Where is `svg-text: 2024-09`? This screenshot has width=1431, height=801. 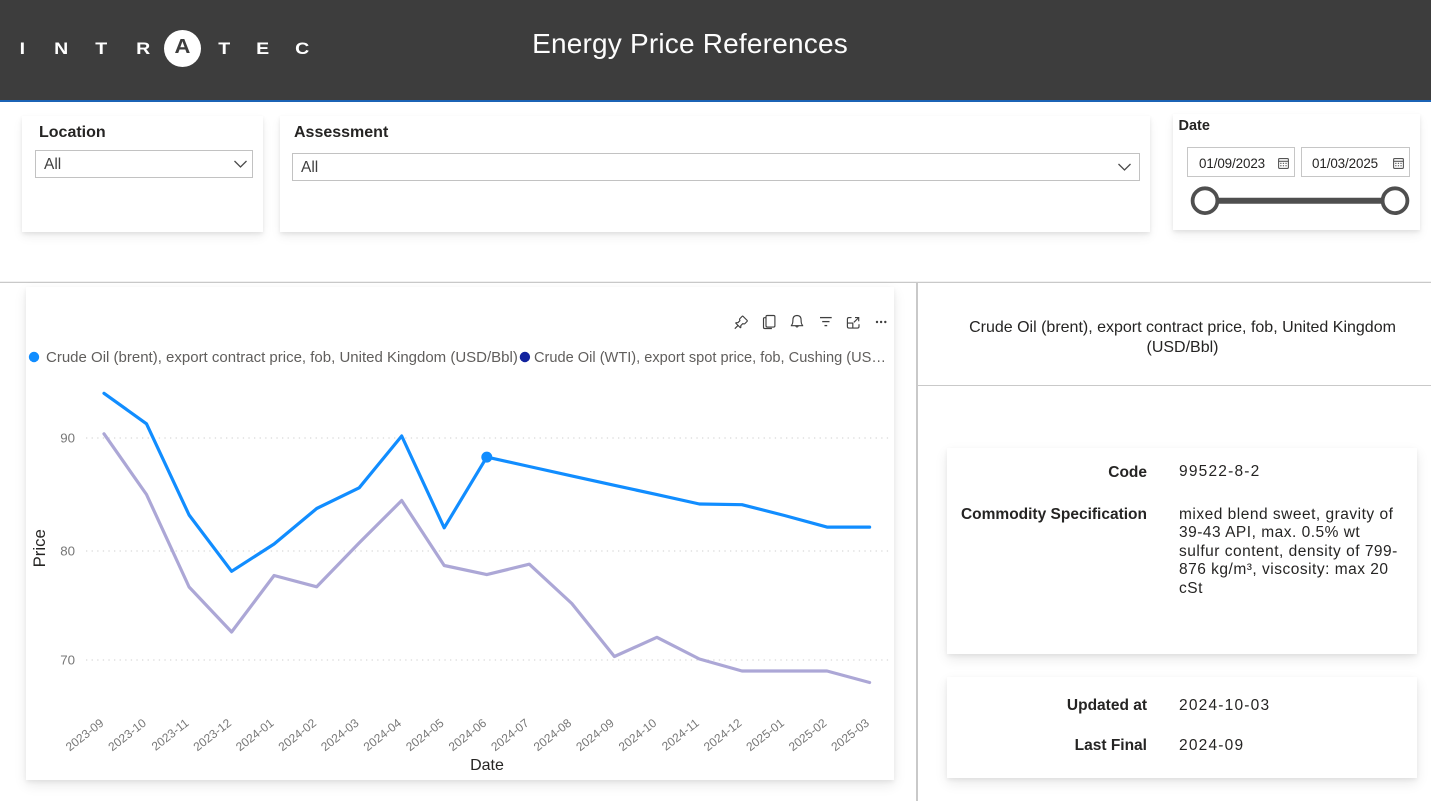 svg-text: 2024-09 is located at coordinates (595, 735).